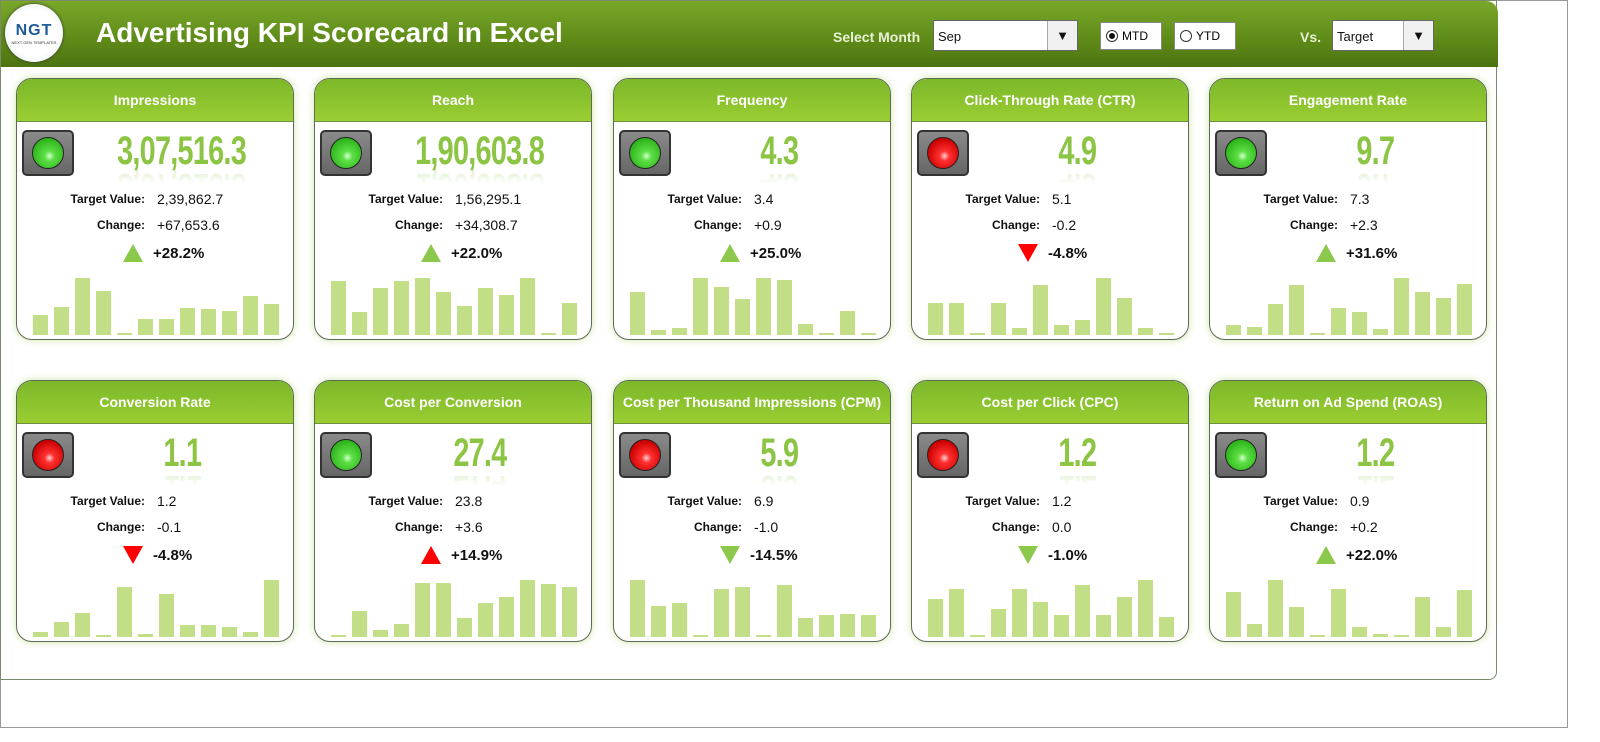  I want to click on comparison-dropdown: Target ▼, so click(1383, 35).